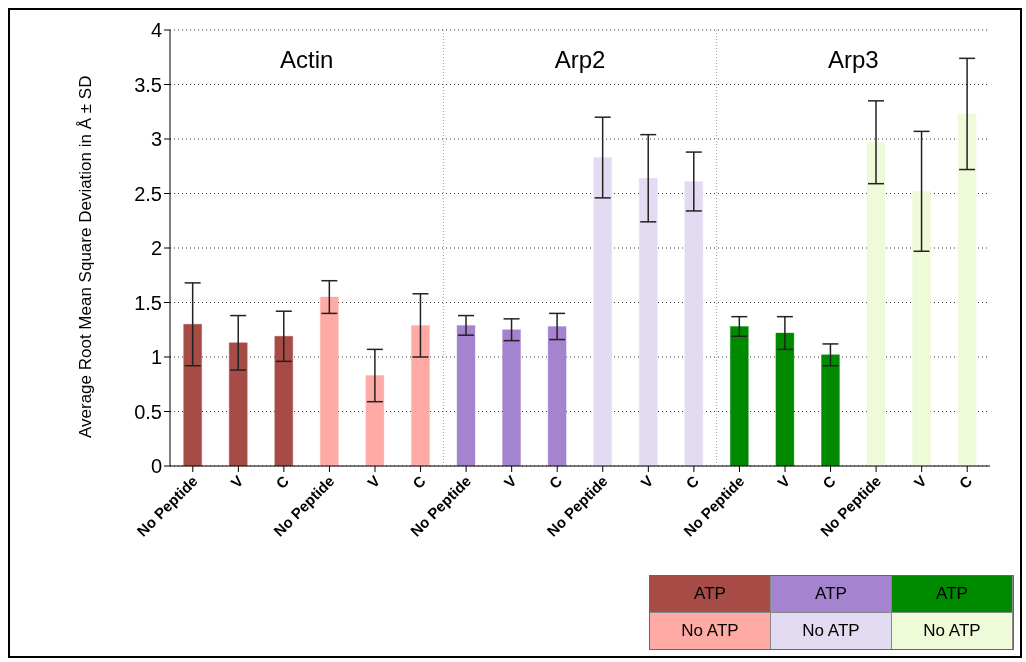 The image size is (1026, 662). I want to click on y-tick-label: 0.5, so click(148, 411).